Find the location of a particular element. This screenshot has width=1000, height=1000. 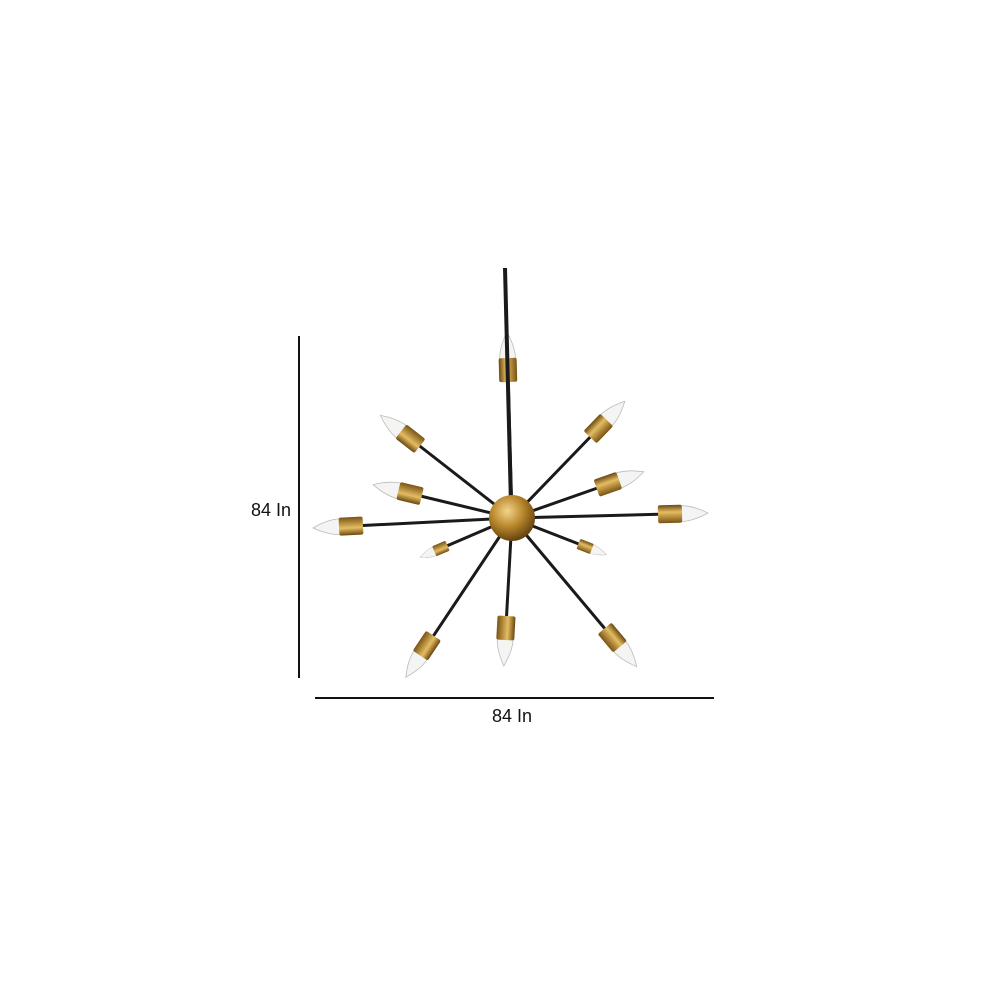

height-dimension-line is located at coordinates (299, 507).